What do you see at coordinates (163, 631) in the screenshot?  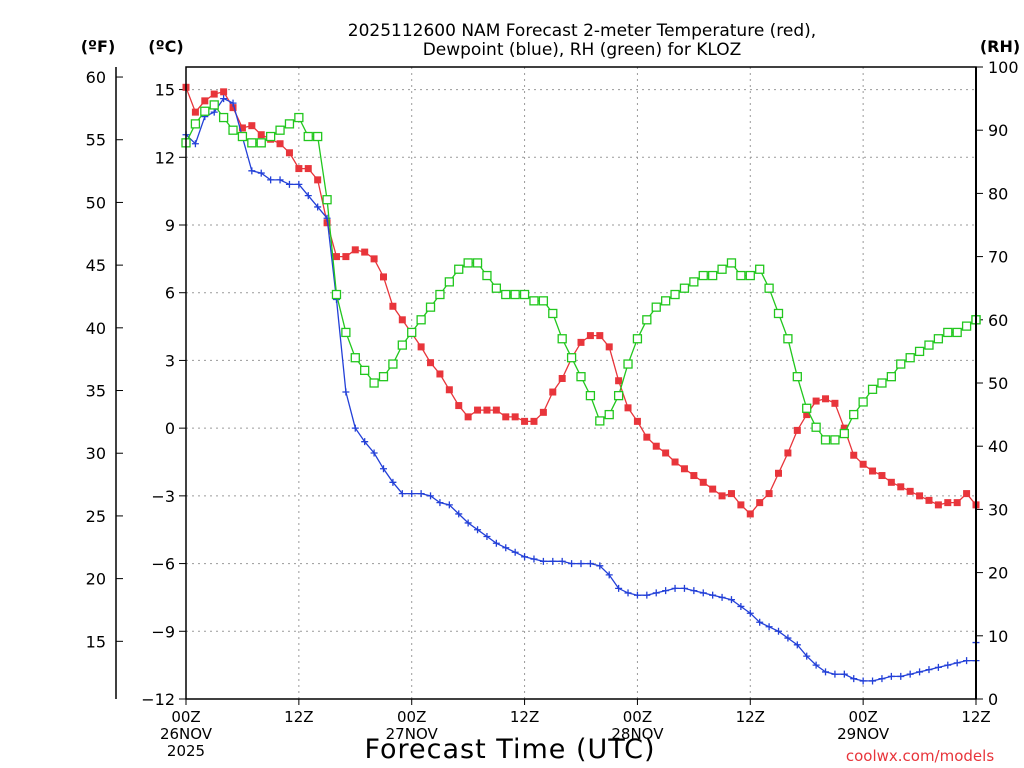 I see `celsius-tick-label: −9` at bounding box center [163, 631].